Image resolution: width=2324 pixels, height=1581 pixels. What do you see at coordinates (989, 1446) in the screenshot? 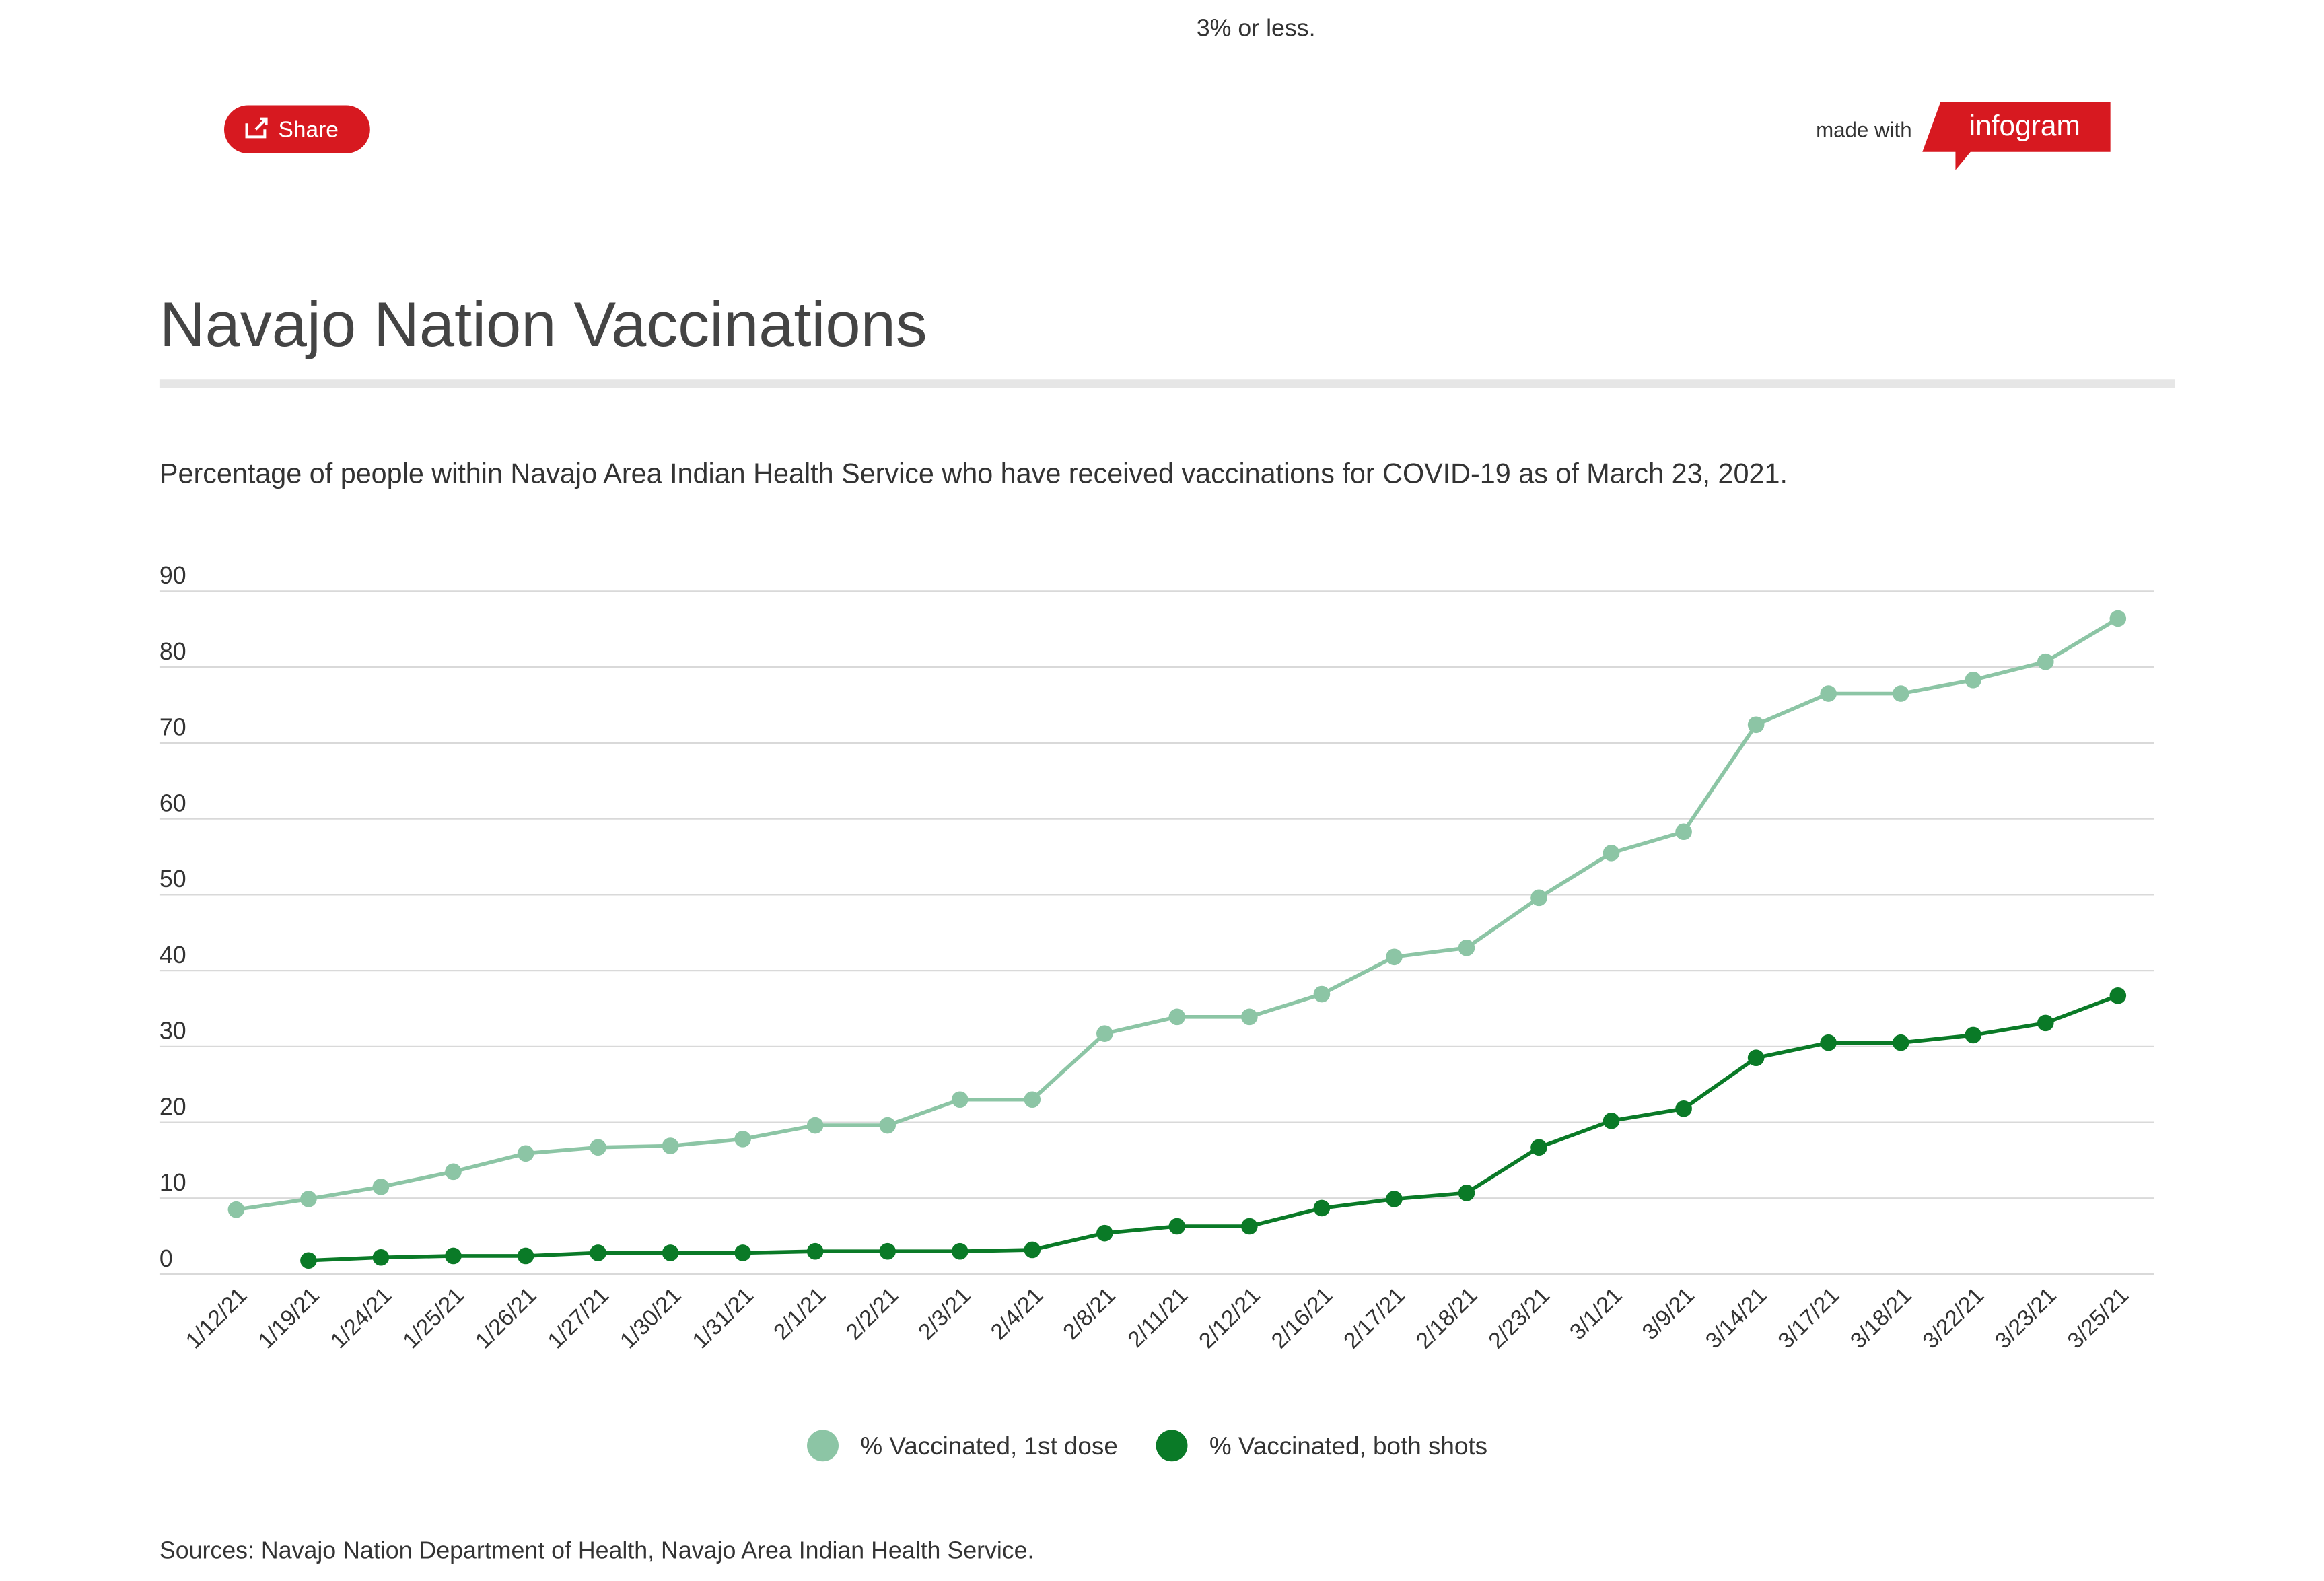
I see `legend-label: % Vaccinated, 1st dose` at bounding box center [989, 1446].